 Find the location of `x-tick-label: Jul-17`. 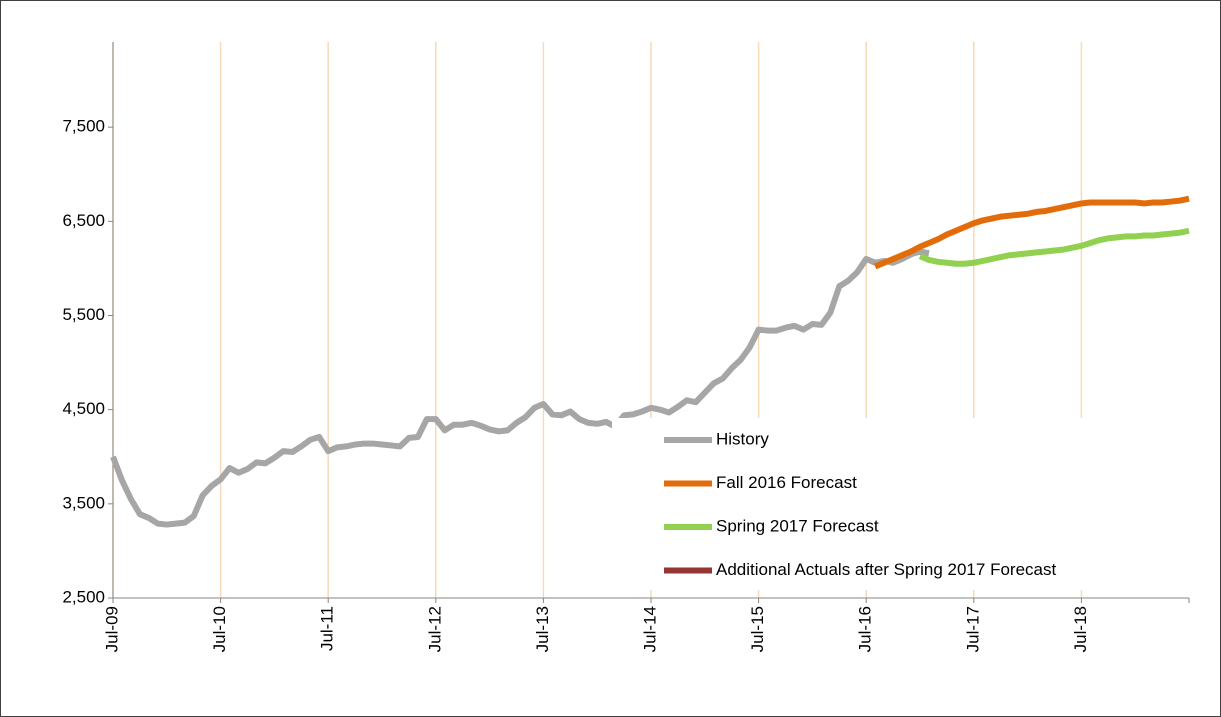

x-tick-label: Jul-17 is located at coordinates (972, 629).